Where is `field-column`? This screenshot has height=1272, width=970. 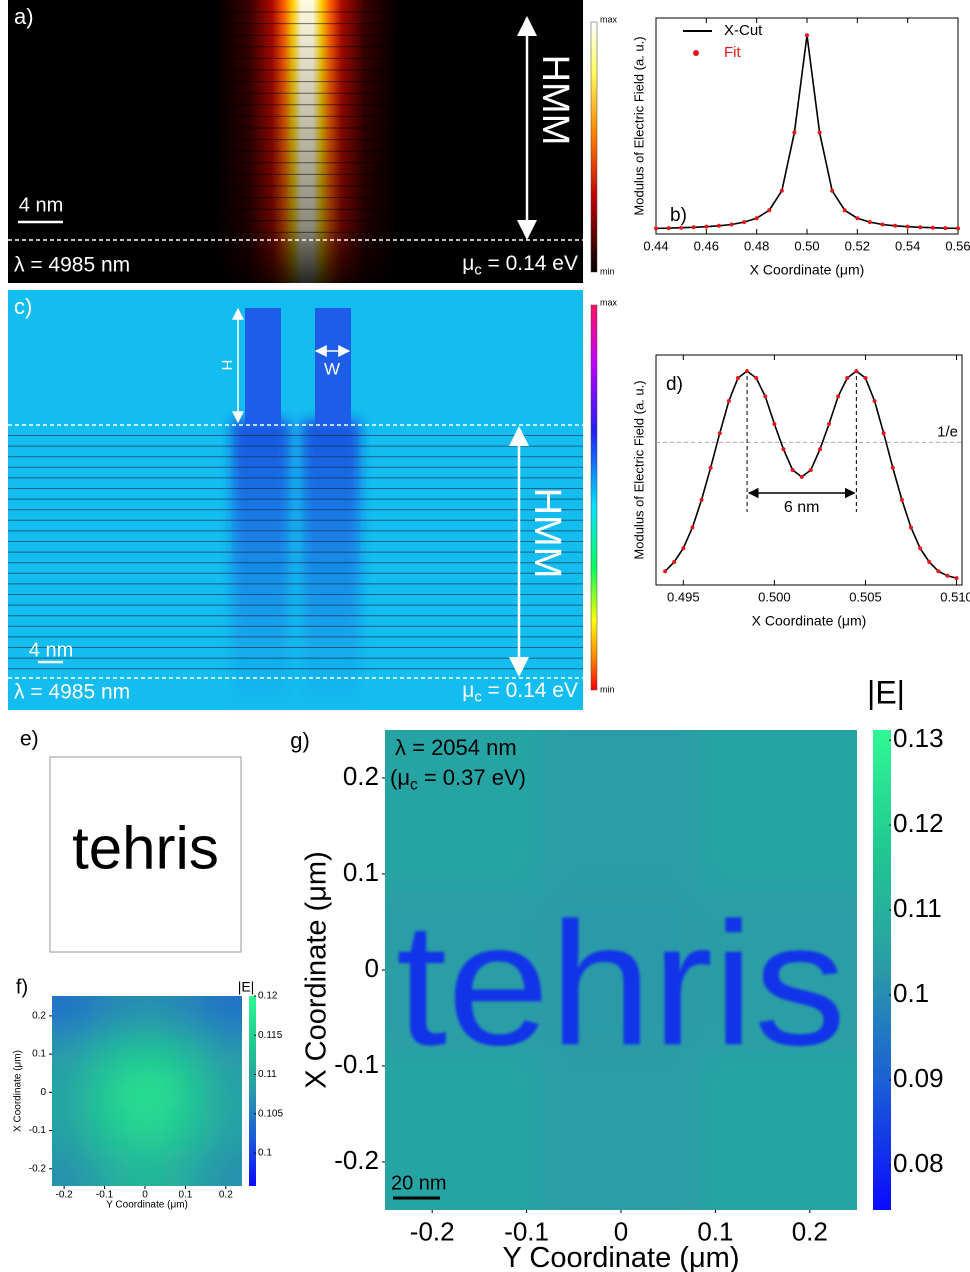 field-column is located at coordinates (331, 565).